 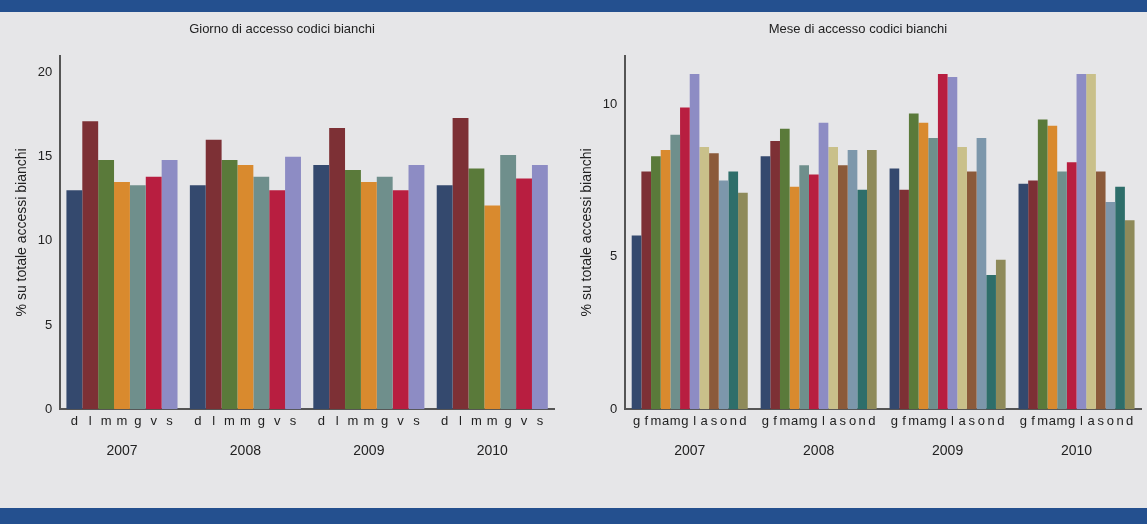 I want to click on y-tick-label: 20, so click(x=45, y=72).